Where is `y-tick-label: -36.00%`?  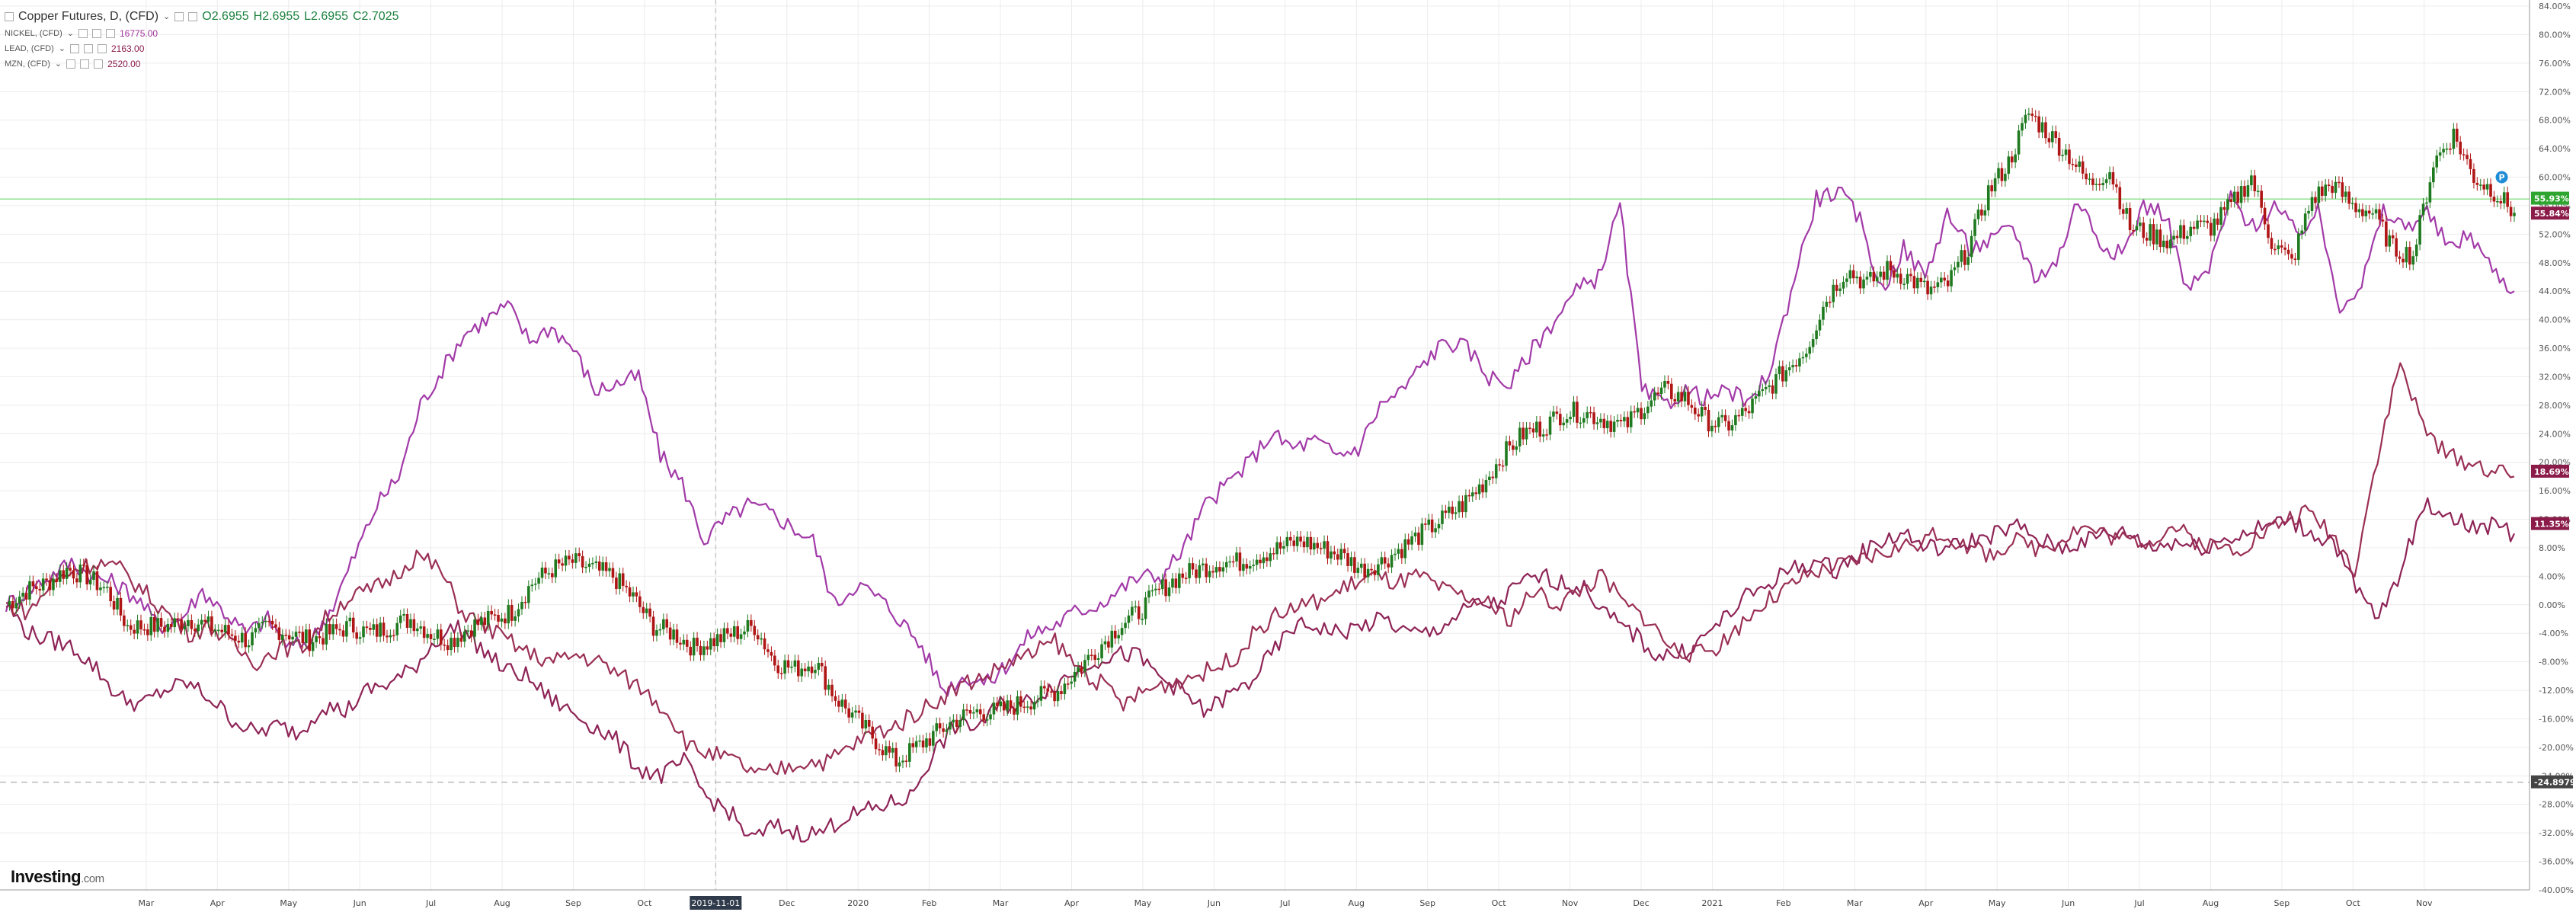
y-tick-label: -36.00% is located at coordinates (2556, 862).